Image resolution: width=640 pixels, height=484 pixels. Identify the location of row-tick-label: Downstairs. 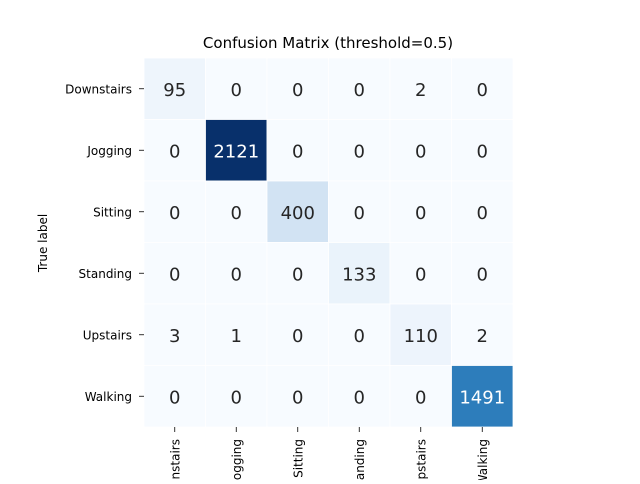
(98, 89).